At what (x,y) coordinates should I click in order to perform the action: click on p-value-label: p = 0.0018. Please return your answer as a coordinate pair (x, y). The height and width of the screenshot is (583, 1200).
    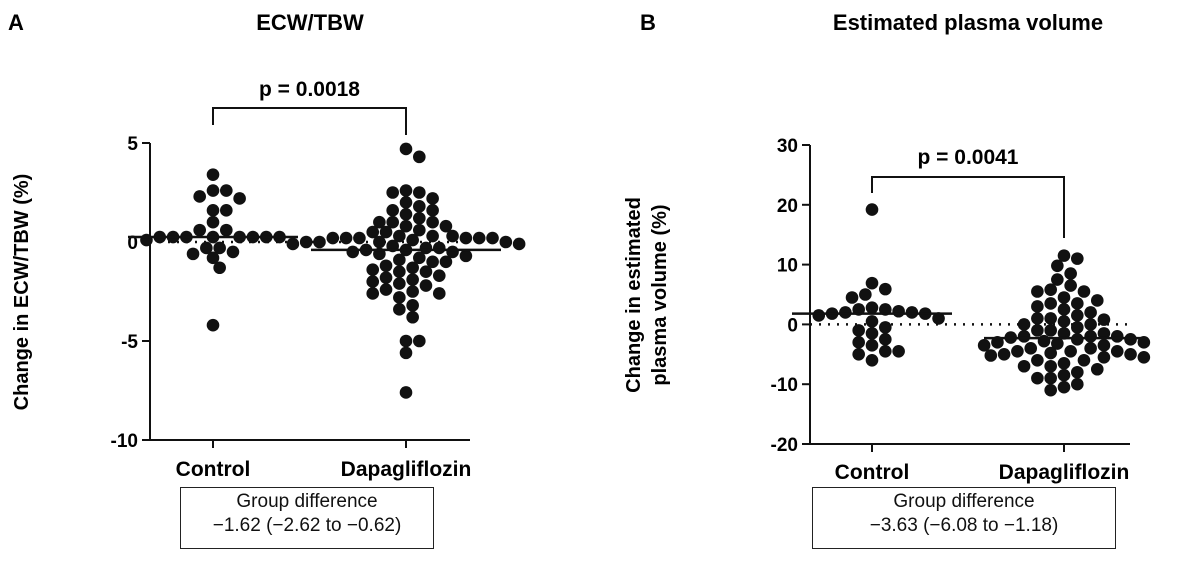
    Looking at the image, I should click on (309, 89).